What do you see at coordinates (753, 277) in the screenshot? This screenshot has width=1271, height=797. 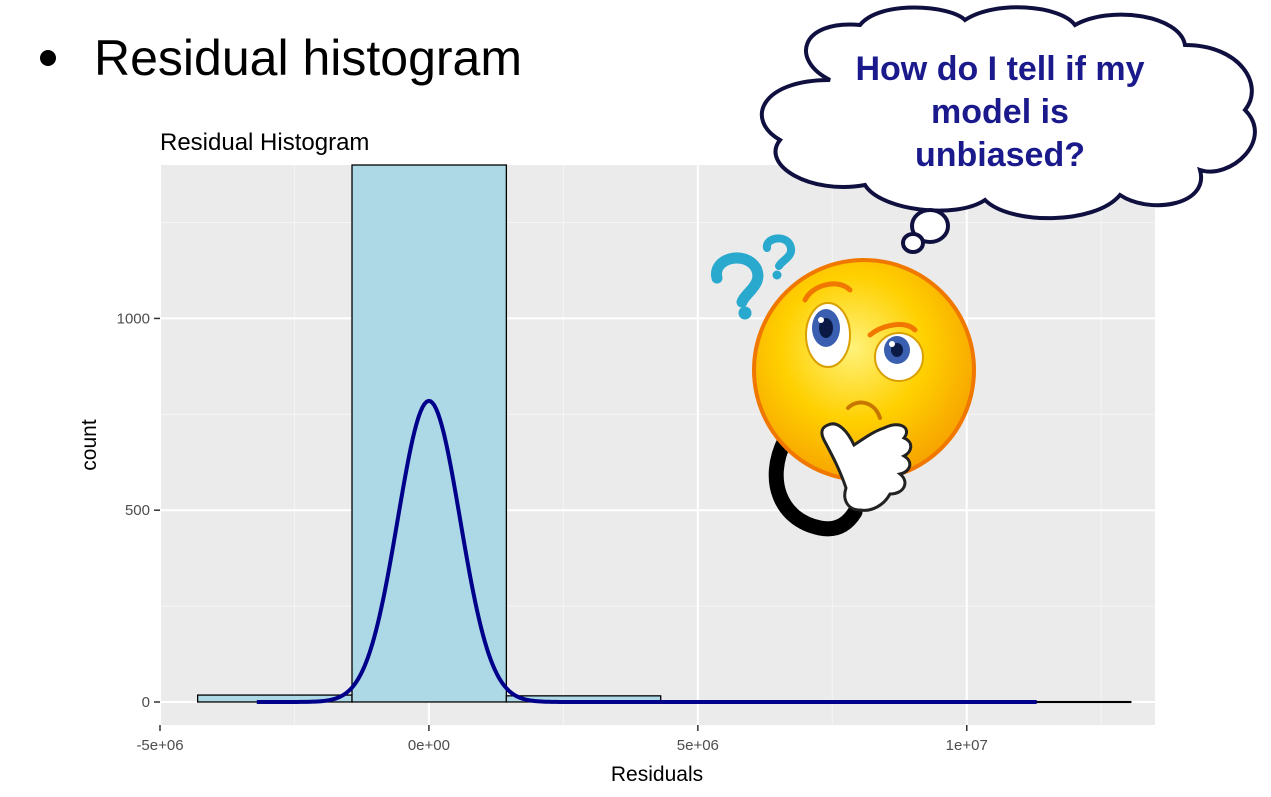 I see `question-mark-icon` at bounding box center [753, 277].